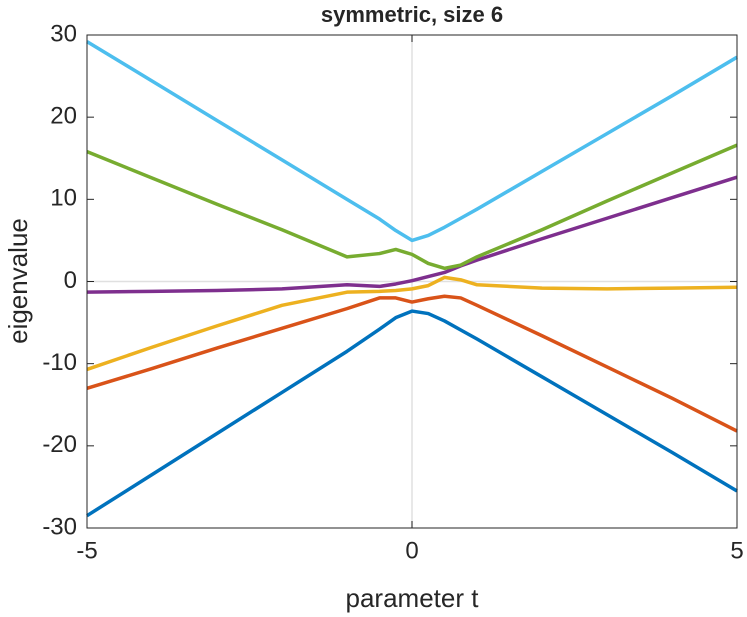 This screenshot has height=617, width=747. Describe the element at coordinates (63, 198) in the screenshot. I see `y-tick-label: 10` at that location.